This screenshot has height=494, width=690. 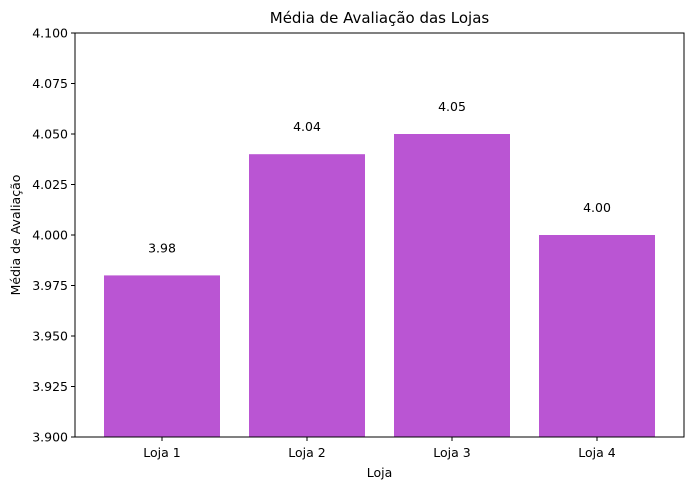 What do you see at coordinates (379, 448) in the screenshot?
I see `x-axis: Loja 1 Loja 2 Loja 3 Loja 4` at bounding box center [379, 448].